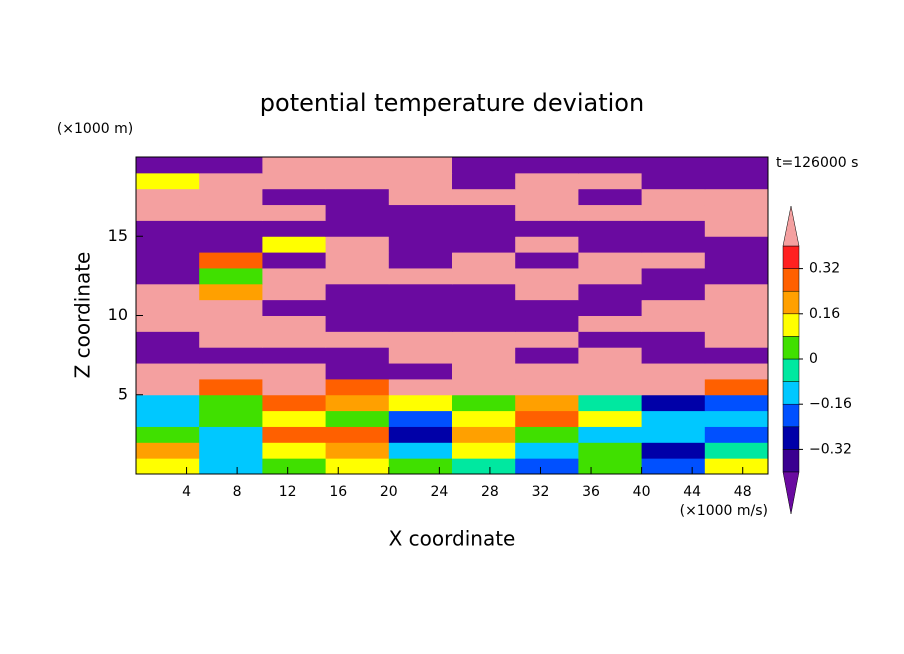 Image resolution: width=904 pixels, height=654 pixels. I want to click on colorbar-extend-high, so click(791, 226).